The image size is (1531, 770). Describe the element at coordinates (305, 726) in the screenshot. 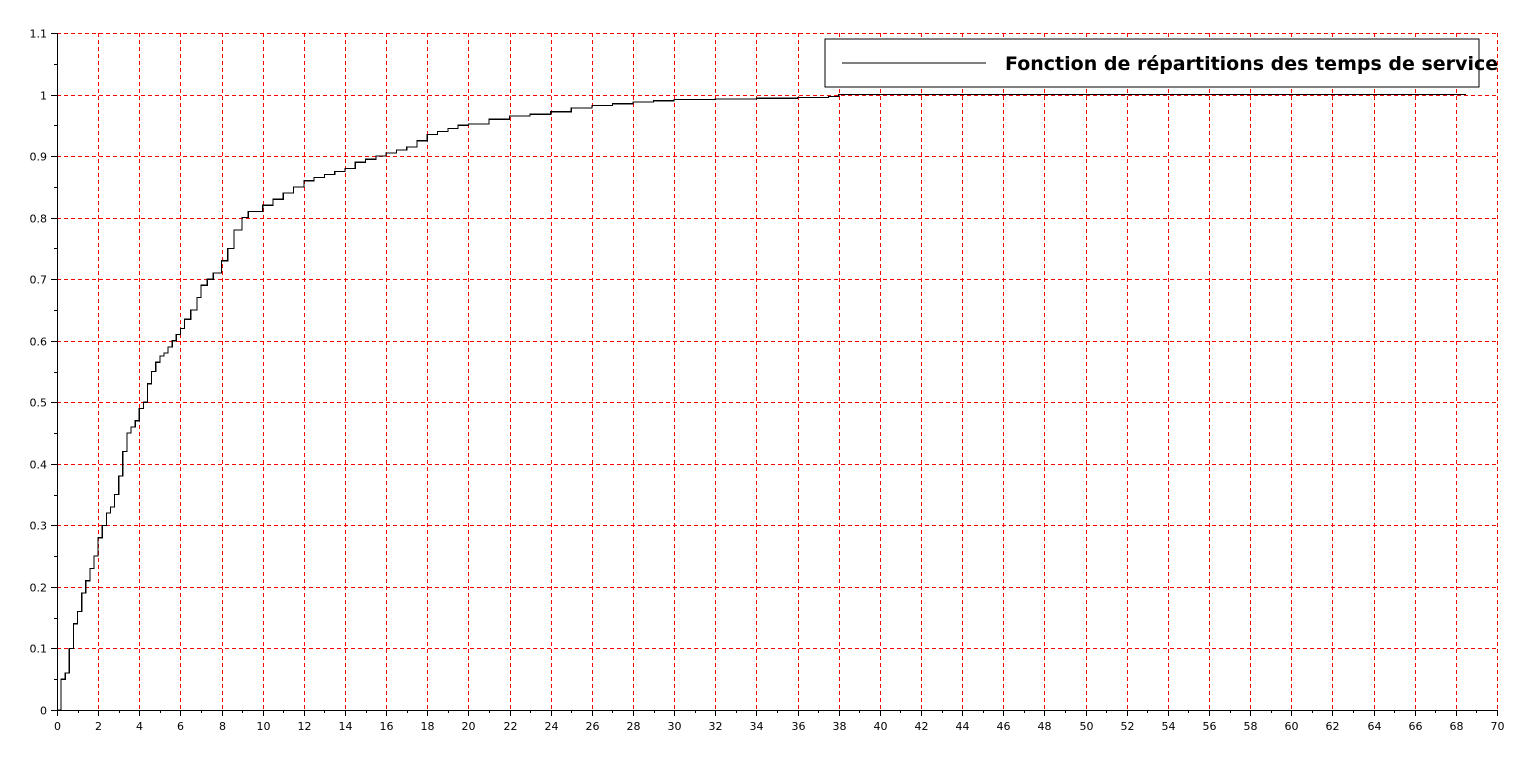

I see `x-tick-label: 12` at that location.